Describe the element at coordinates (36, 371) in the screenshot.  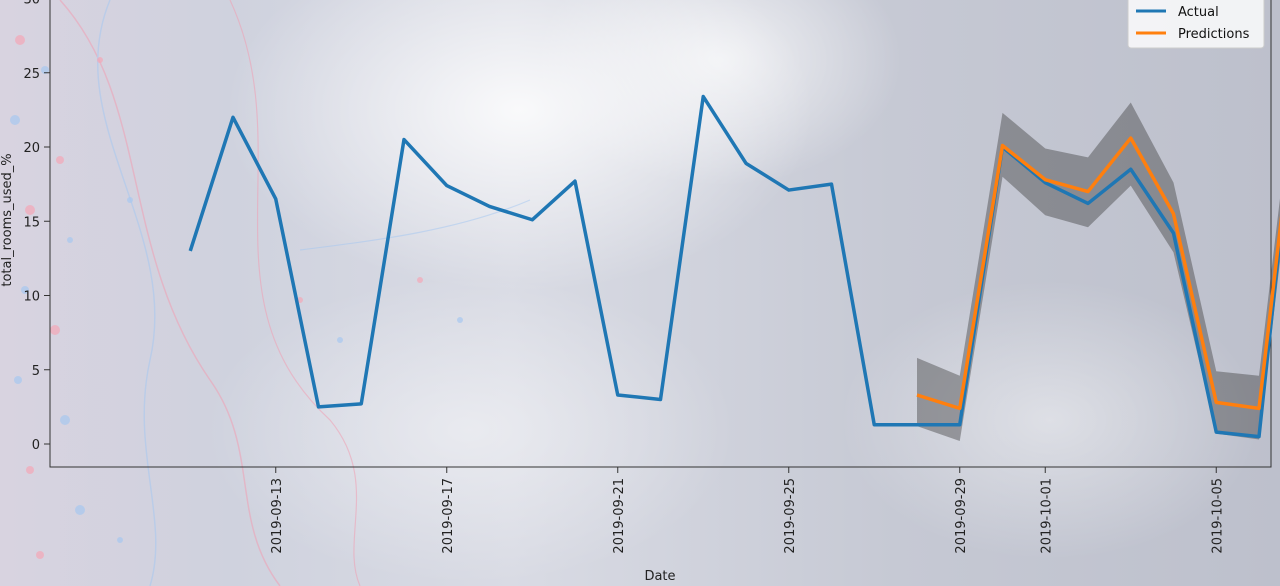
I see `y-tick-label: 5` at that location.